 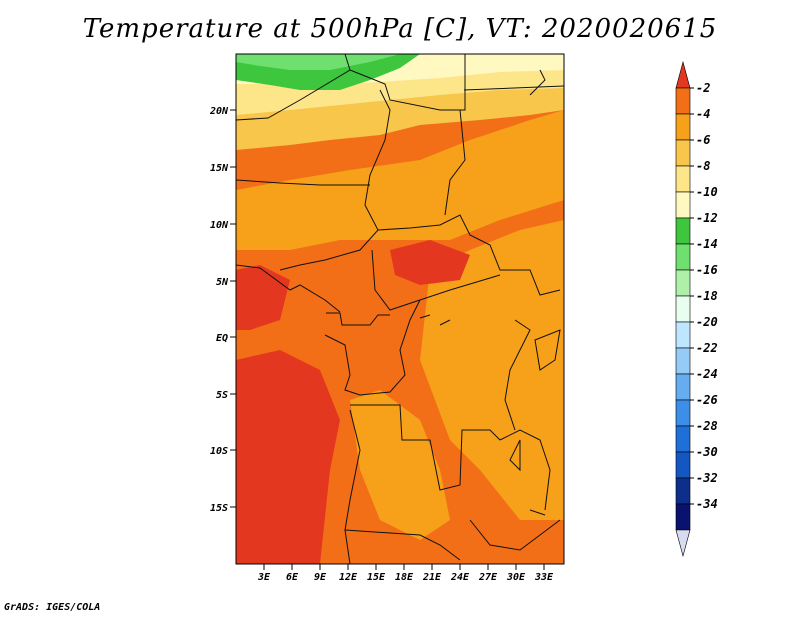 What do you see at coordinates (263, 297) in the screenshot?
I see `field-red-patch` at bounding box center [263, 297].